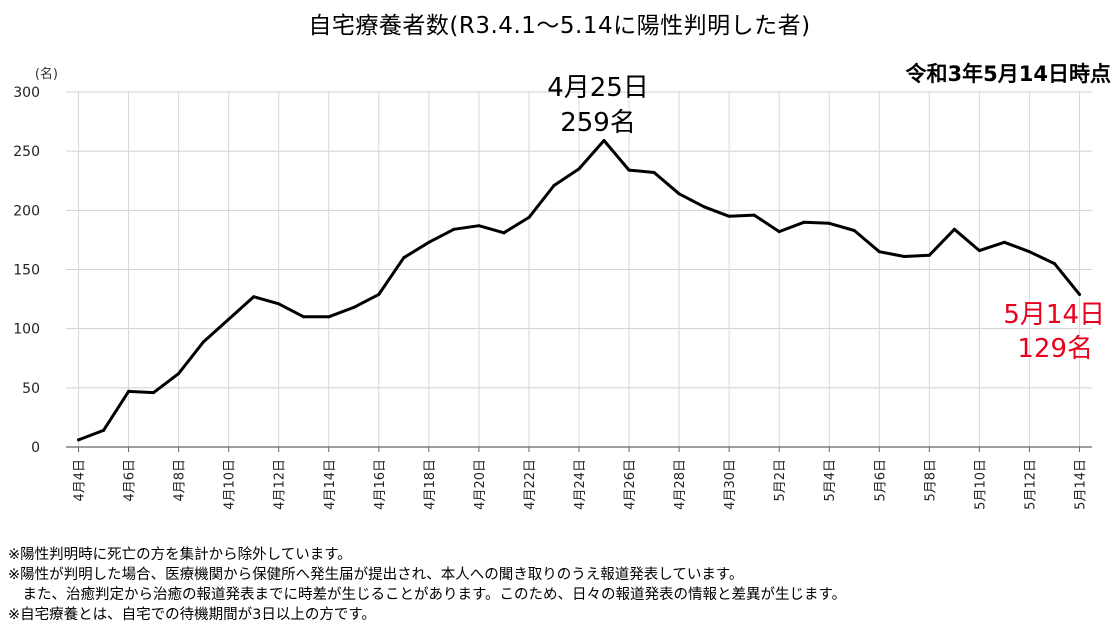 This screenshot has width=1119, height=634. What do you see at coordinates (35, 448) in the screenshot?
I see `y-tick-label: 0` at bounding box center [35, 448].